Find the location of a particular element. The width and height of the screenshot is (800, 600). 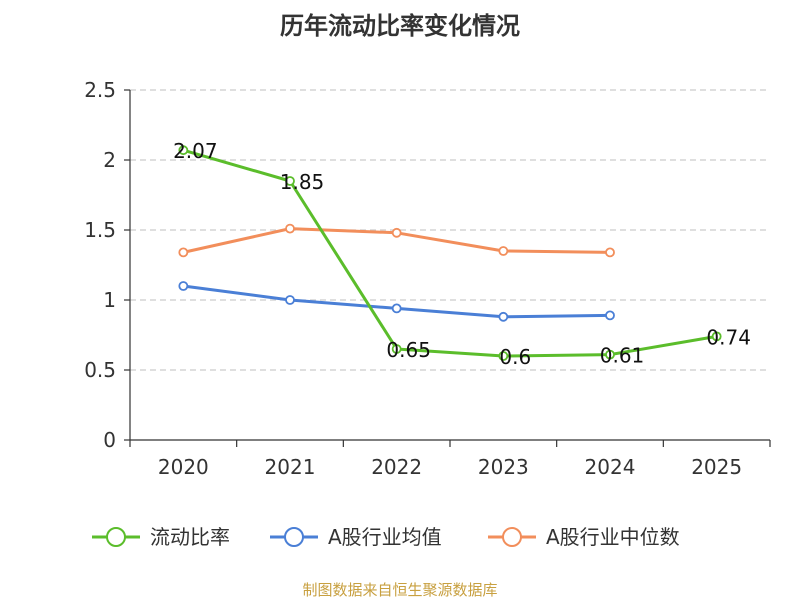

legend: 流动比率 A股行业均值 A股行业中位数 is located at coordinates (386, 537).